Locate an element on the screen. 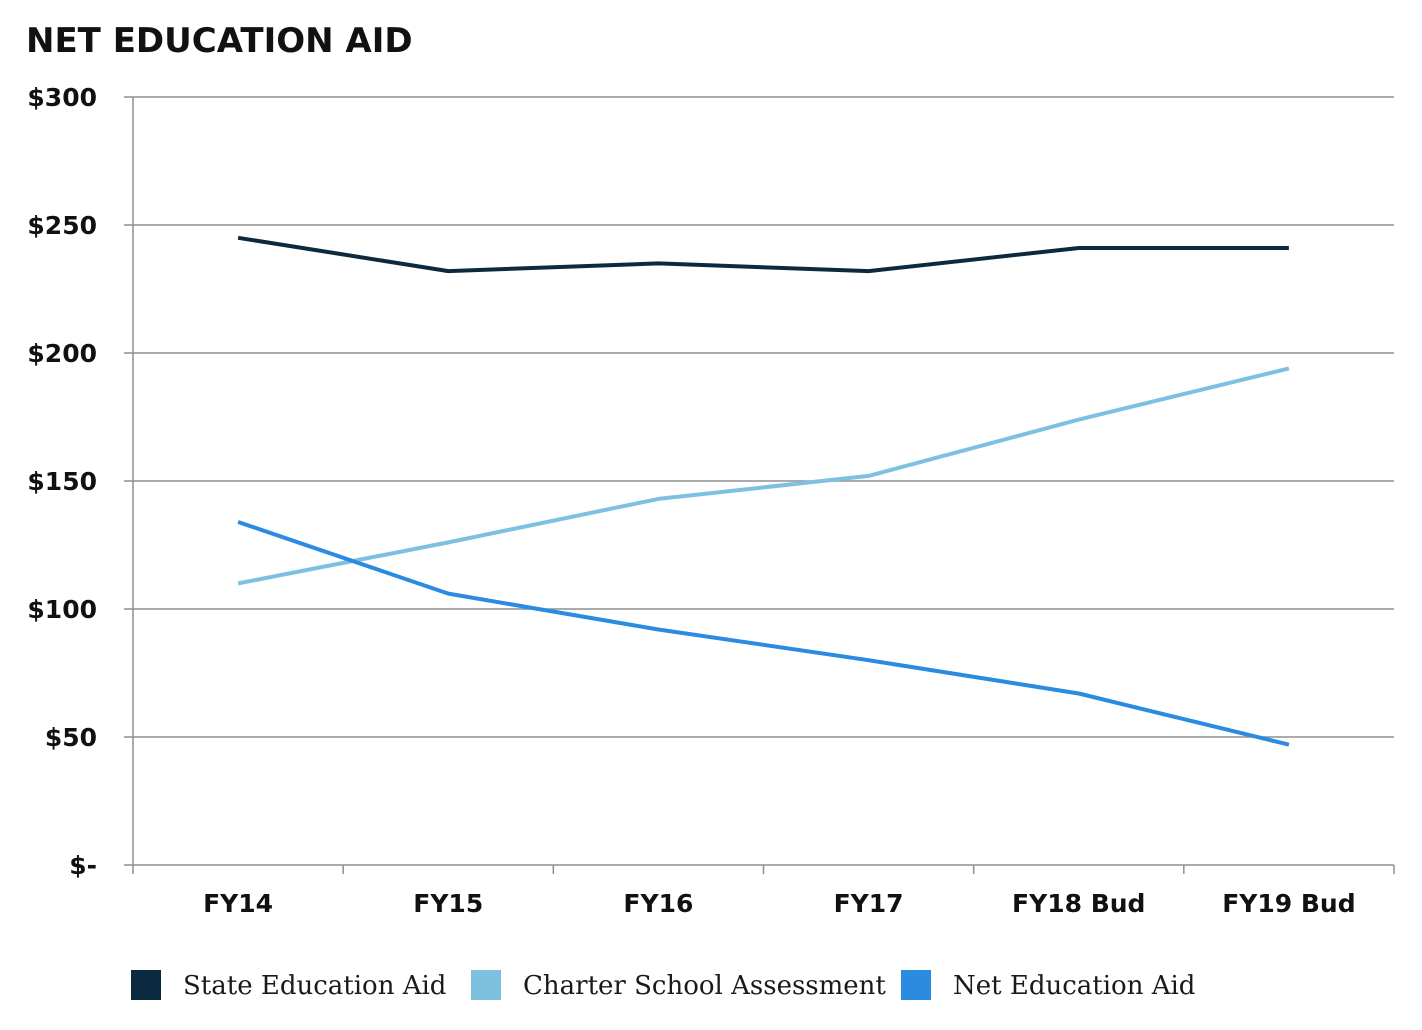 The height and width of the screenshot is (1030, 1422). x-tick-label: FY16 is located at coordinates (658, 903).